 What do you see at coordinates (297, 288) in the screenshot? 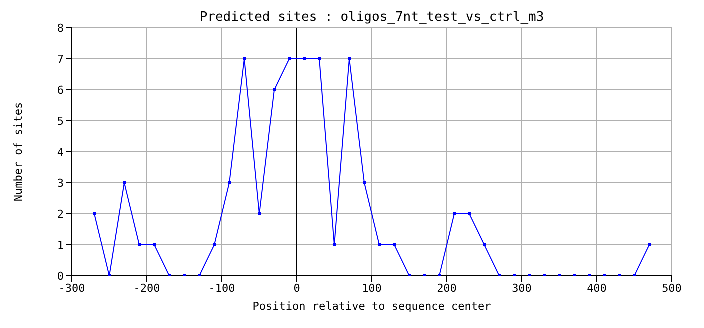
I see `x-tick-label: 0` at bounding box center [297, 288].